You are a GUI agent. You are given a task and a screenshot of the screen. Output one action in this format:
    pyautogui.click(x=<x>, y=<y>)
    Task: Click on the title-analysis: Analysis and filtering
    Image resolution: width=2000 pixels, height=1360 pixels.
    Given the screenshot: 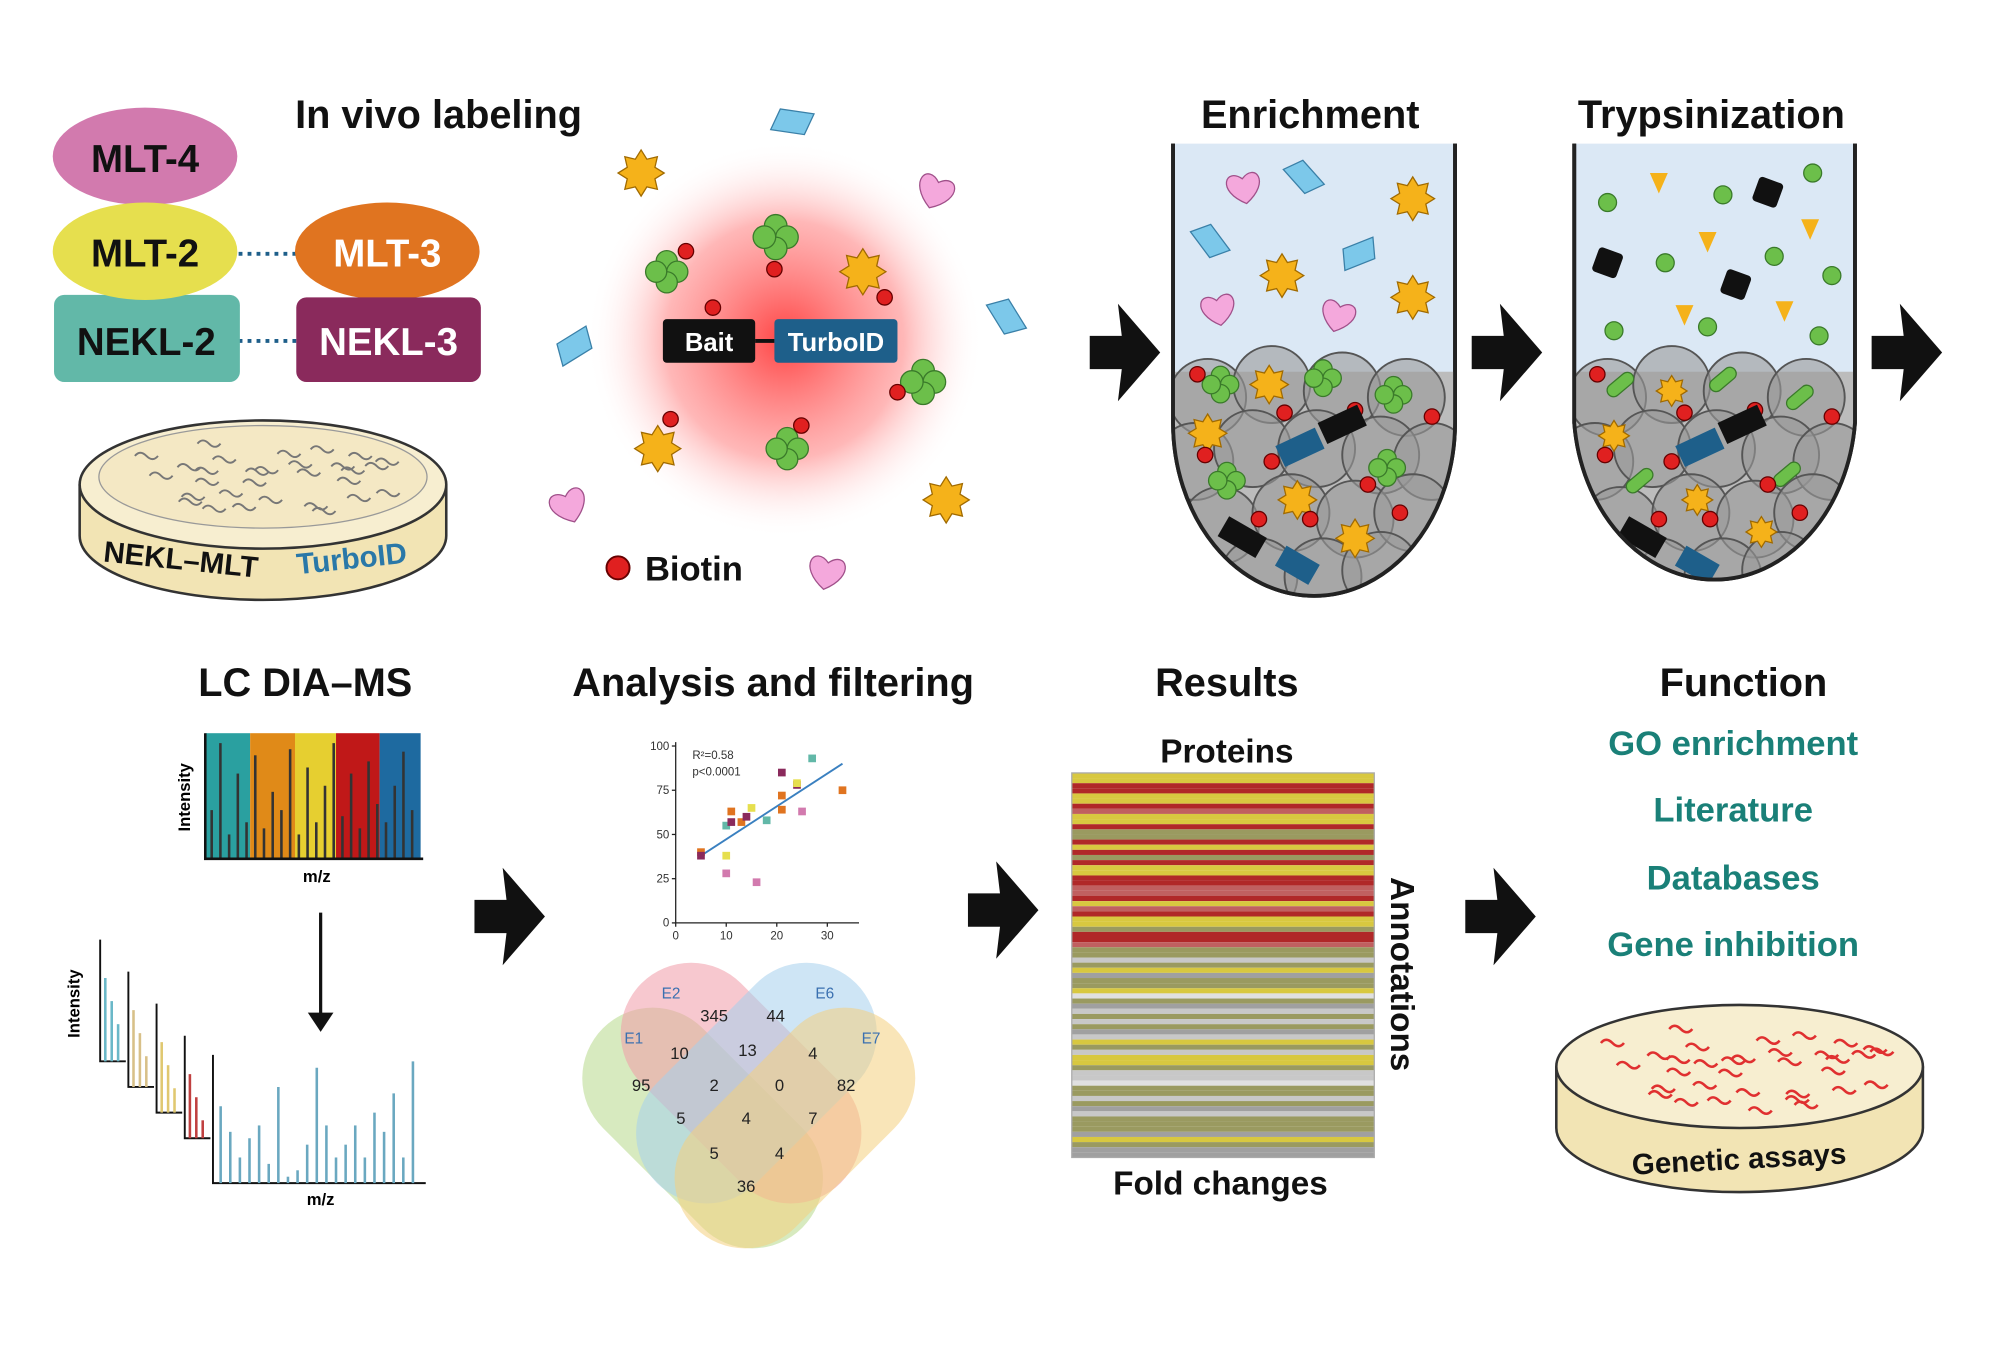 What is the action you would take?
    pyautogui.click(x=773, y=683)
    